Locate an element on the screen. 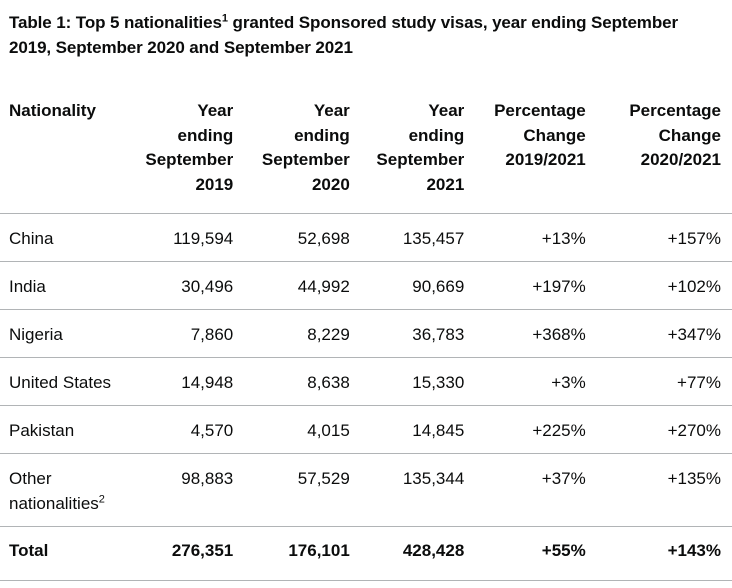 This screenshot has width=732, height=588. cell-2020: 8,229 is located at coordinates (292, 333).